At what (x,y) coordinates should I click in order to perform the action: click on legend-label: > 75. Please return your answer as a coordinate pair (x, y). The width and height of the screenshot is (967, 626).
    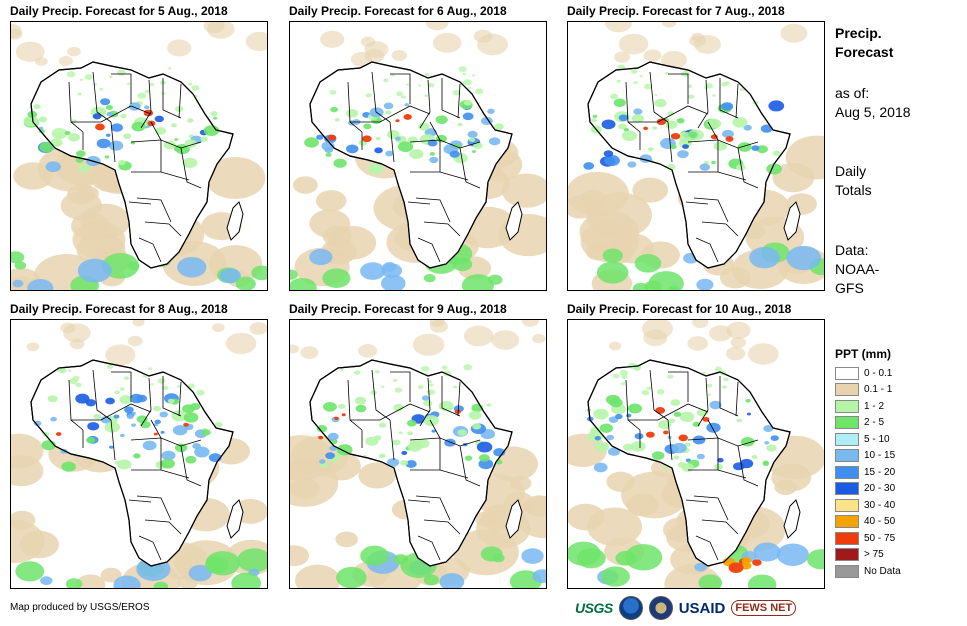
    Looking at the image, I should click on (874, 555).